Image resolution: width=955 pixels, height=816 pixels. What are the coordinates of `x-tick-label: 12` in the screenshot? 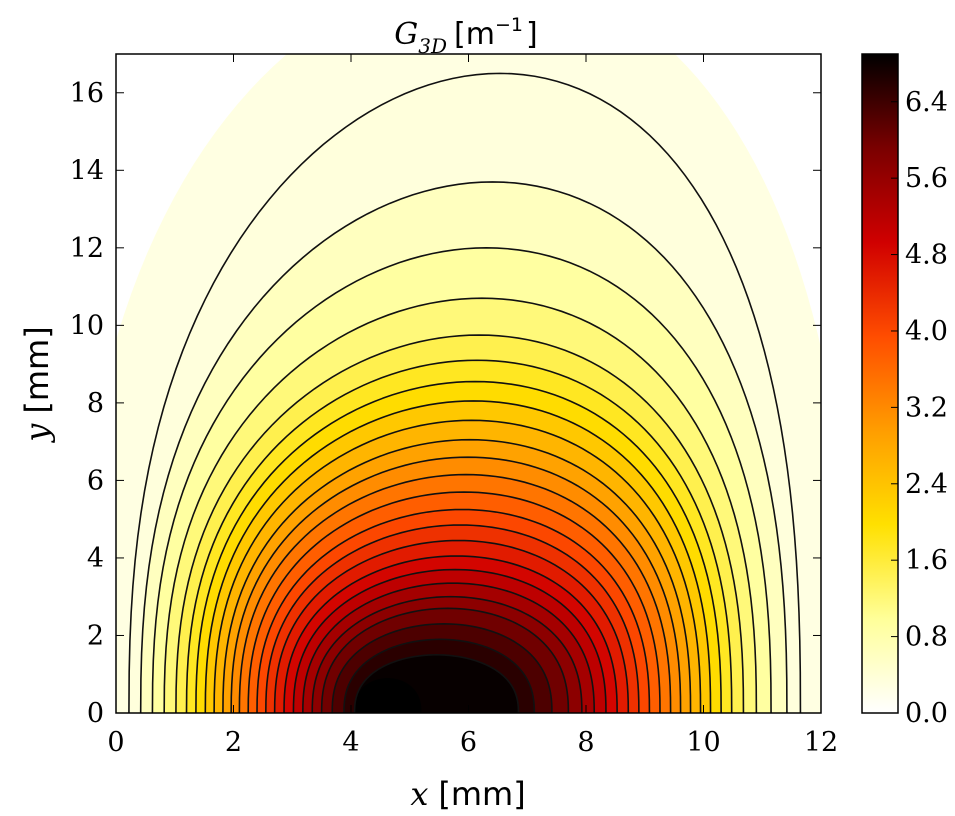 It's located at (821, 742).